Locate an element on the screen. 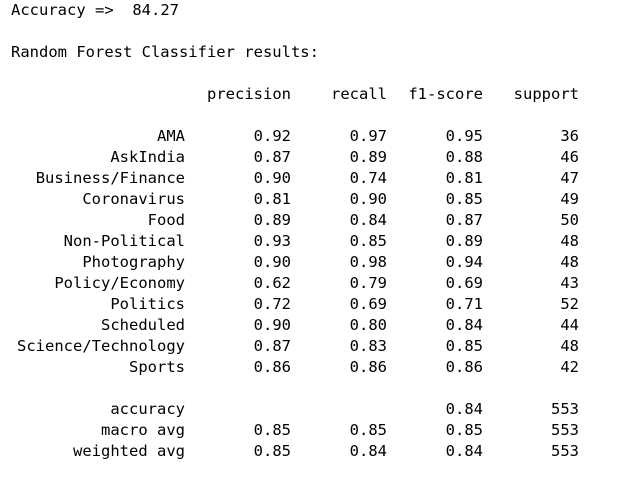 This screenshot has height=495, width=619. row-label: Science/Technology is located at coordinates (101, 346).